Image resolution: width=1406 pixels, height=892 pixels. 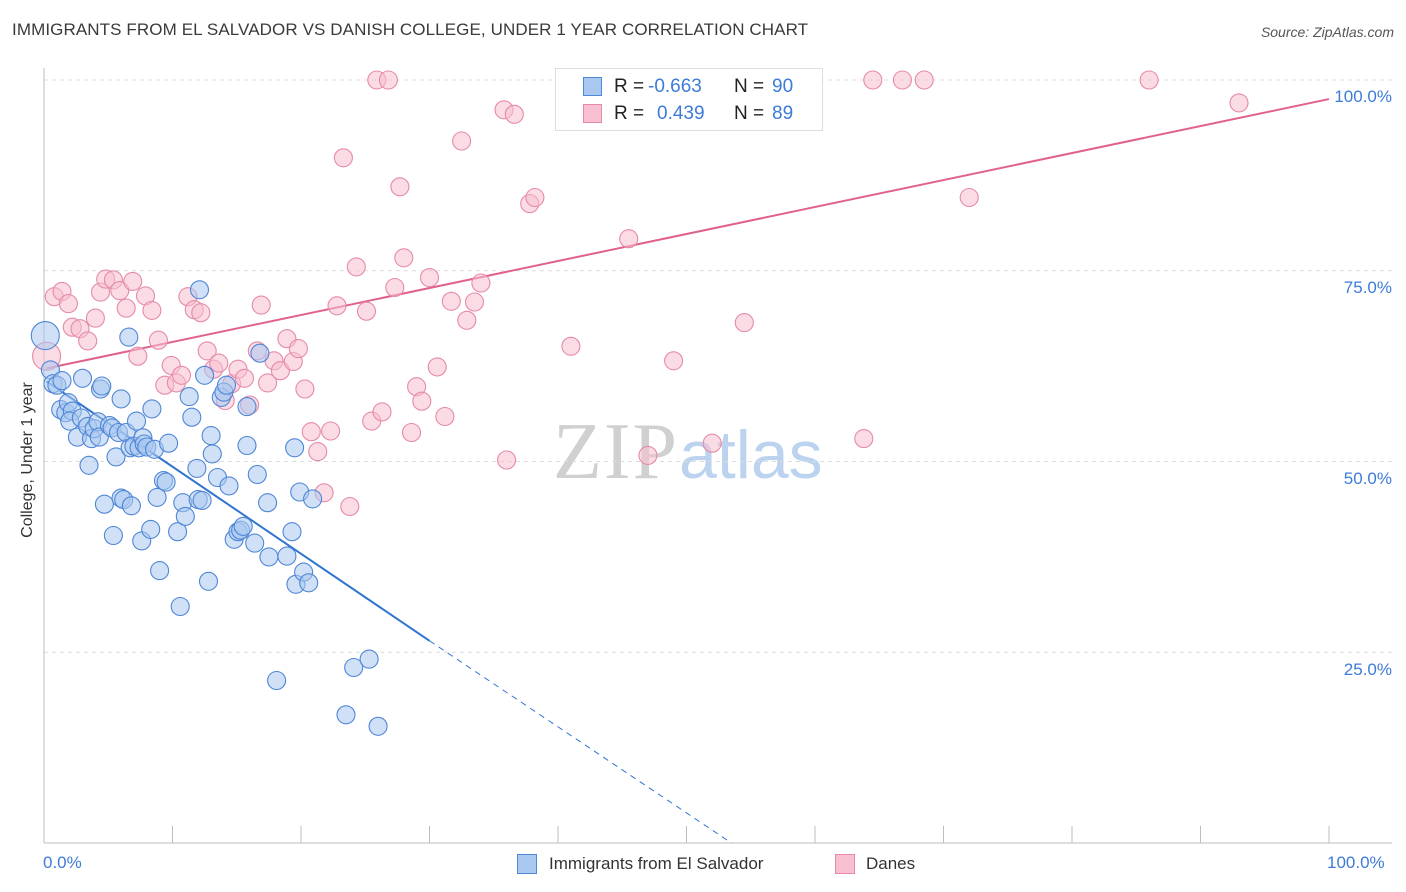 What do you see at coordinates (629, 113) in the screenshot?
I see `pink-r-label: R =` at bounding box center [629, 113].